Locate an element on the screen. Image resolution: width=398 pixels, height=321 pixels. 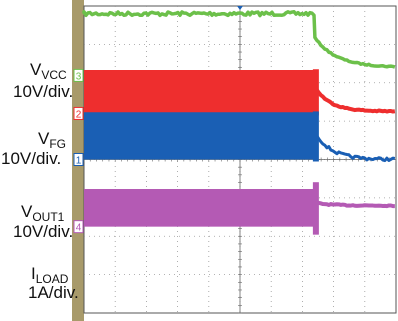
label-iload: ILOAD 1A/div. is located at coordinates (53, 283).